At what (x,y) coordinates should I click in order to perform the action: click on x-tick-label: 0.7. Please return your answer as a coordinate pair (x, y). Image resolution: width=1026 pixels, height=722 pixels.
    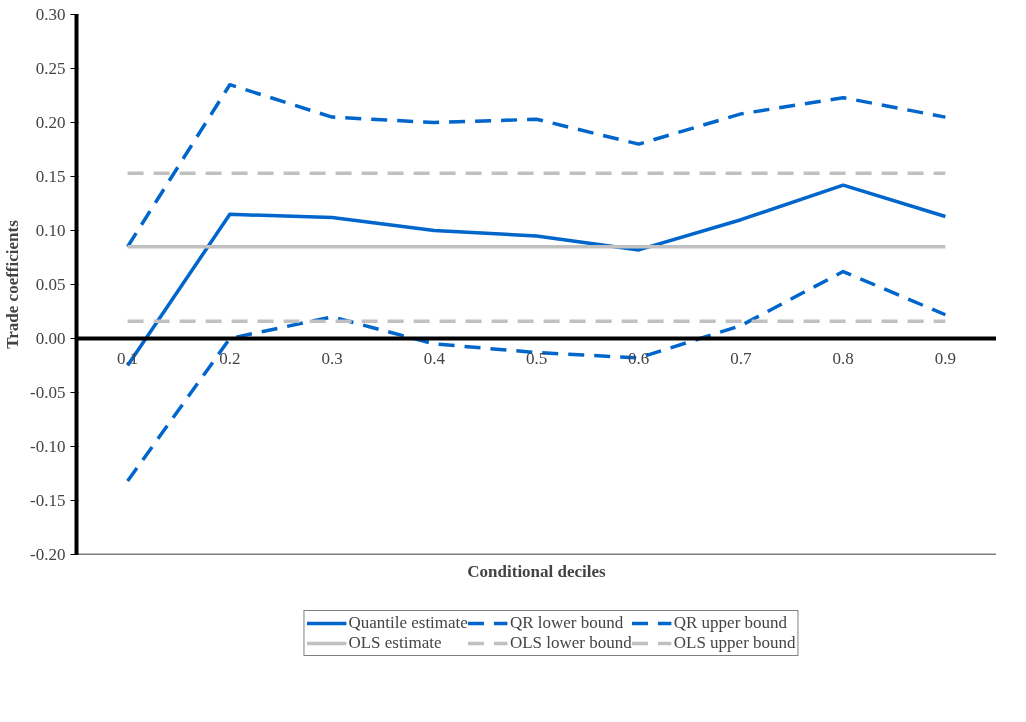
    Looking at the image, I should click on (741, 358).